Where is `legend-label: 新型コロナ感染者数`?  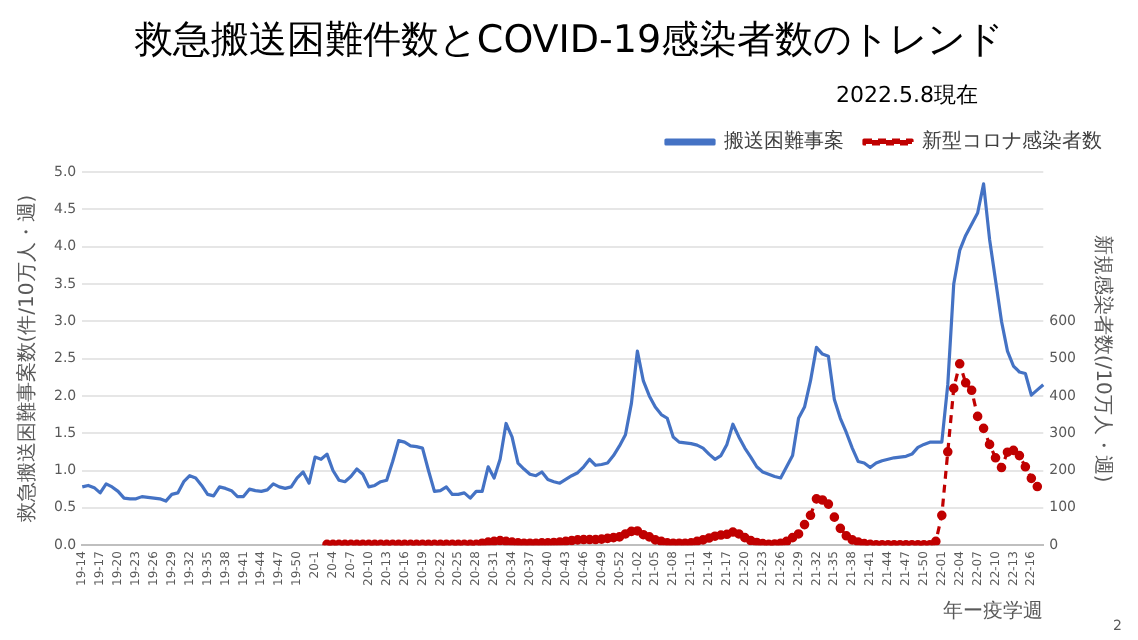
legend-label: 新型コロナ感染者数 is located at coordinates (1012, 141).